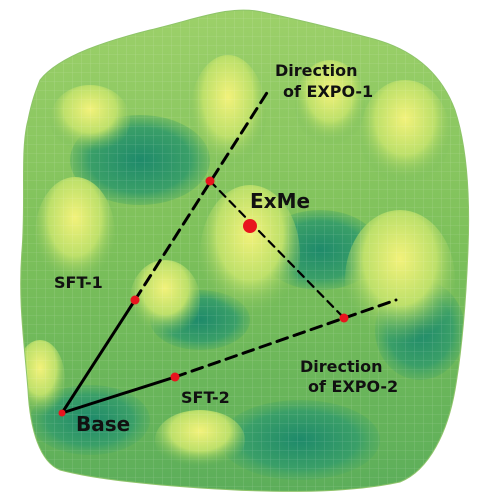 This screenshot has width=477, height=492. Describe the element at coordinates (98, 356) in the screenshot. I see `sft1-solid-line` at that location.